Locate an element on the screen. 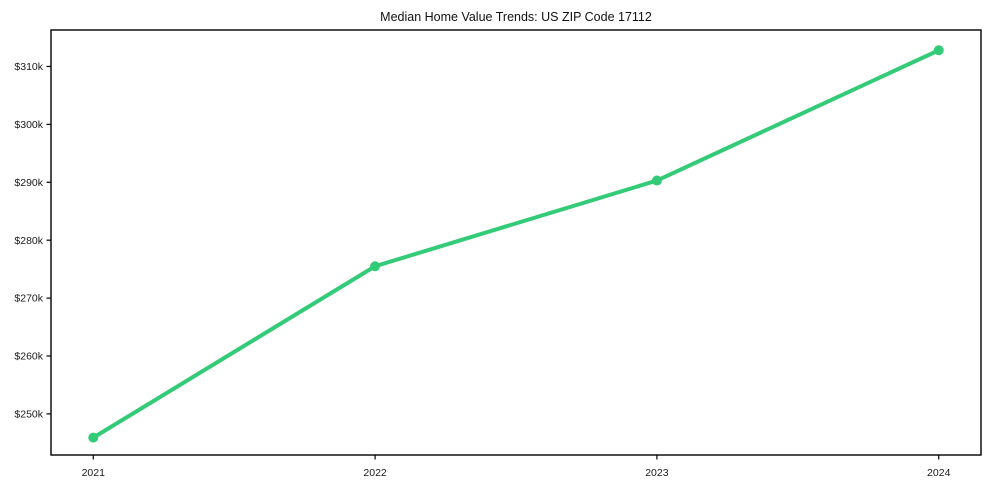 Image resolution: width=990 pixels, height=490 pixels. y-tick-label: $260k is located at coordinates (28, 357).